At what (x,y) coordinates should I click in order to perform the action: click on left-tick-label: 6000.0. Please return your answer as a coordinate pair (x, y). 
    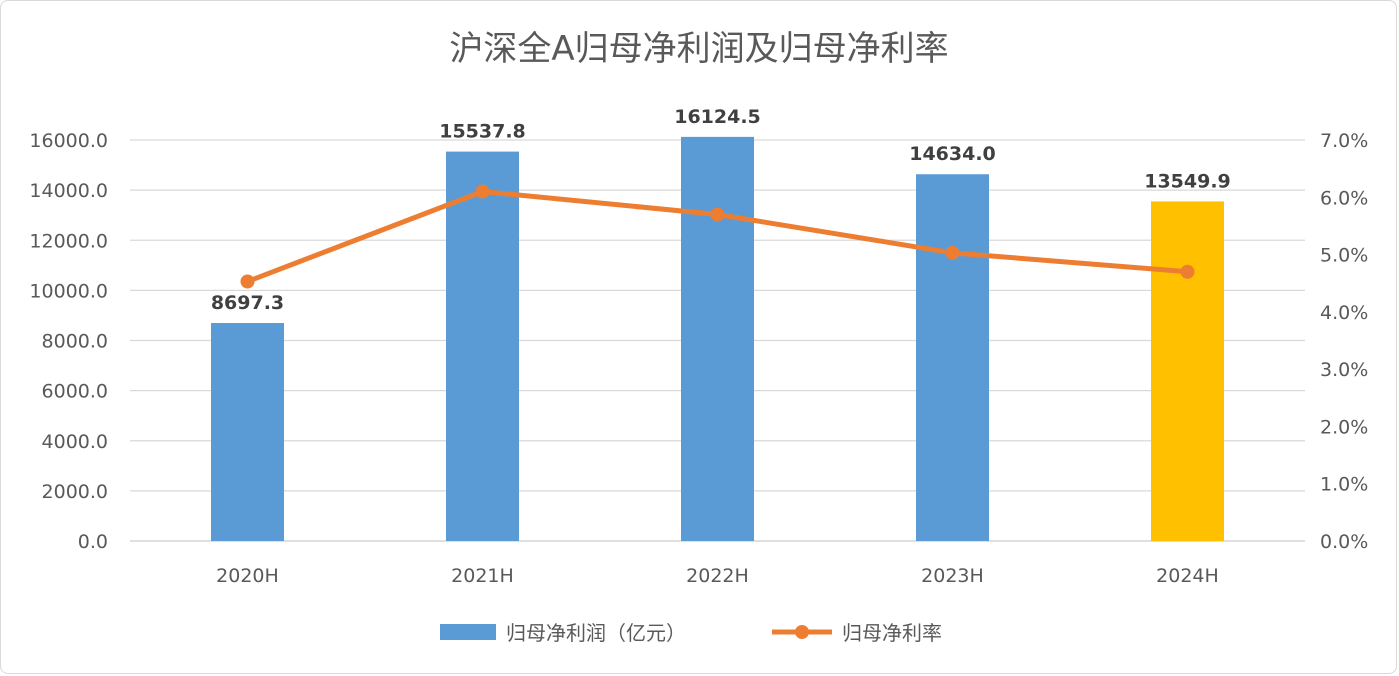
    Looking at the image, I should click on (75, 392).